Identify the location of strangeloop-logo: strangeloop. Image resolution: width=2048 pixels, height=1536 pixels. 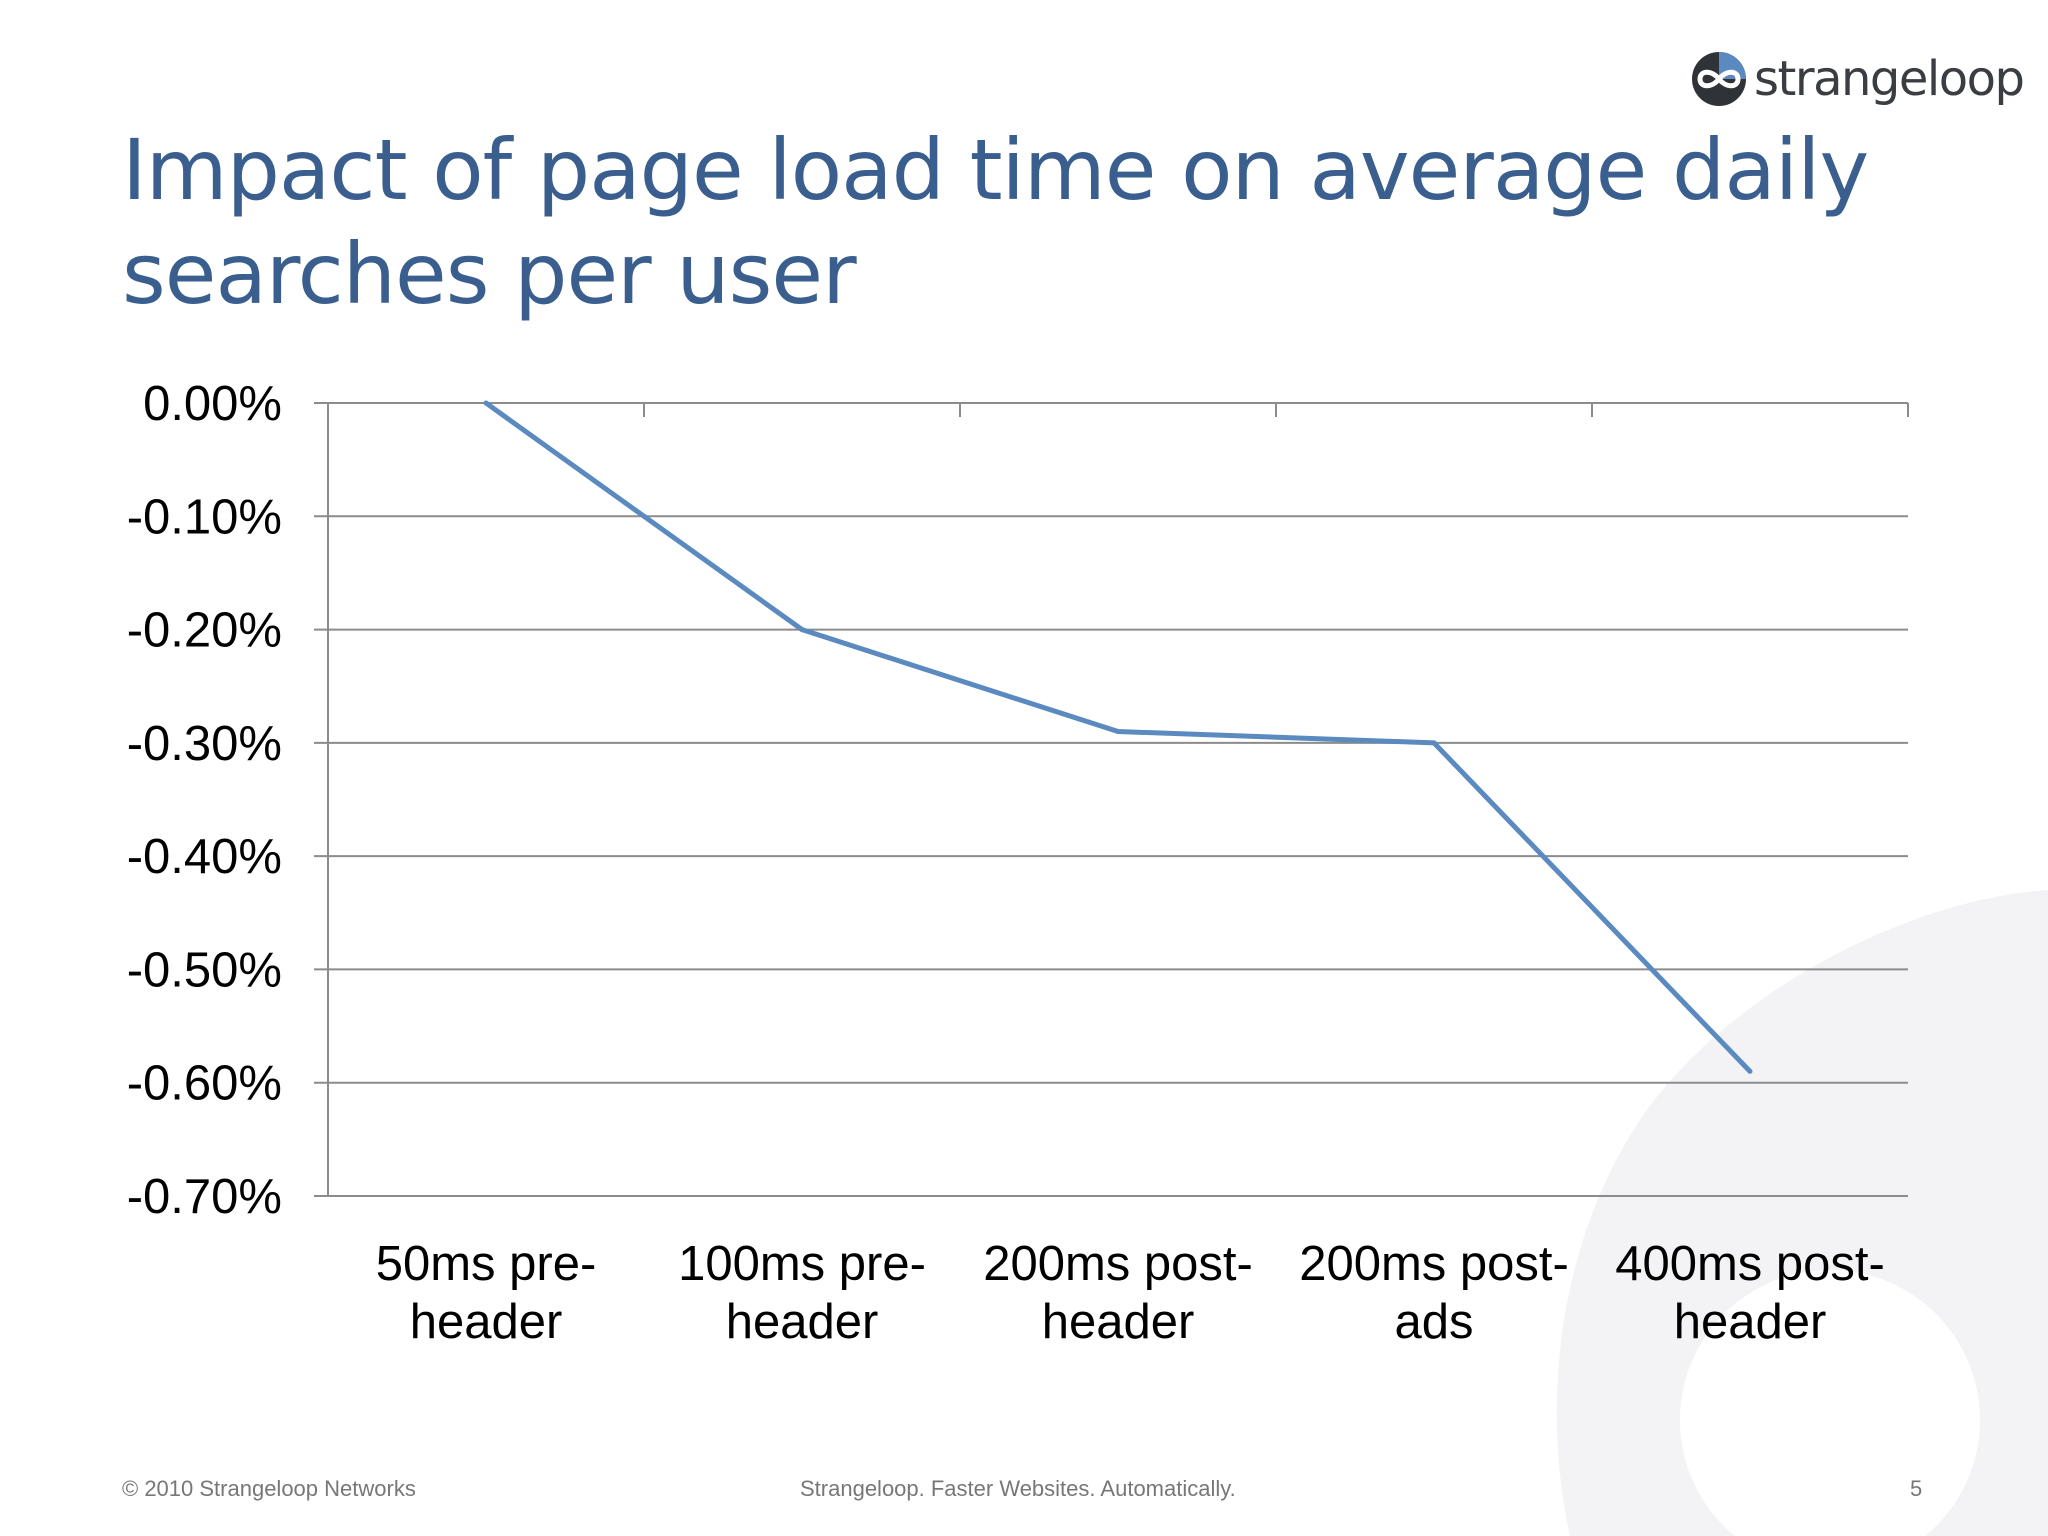
(1857, 79).